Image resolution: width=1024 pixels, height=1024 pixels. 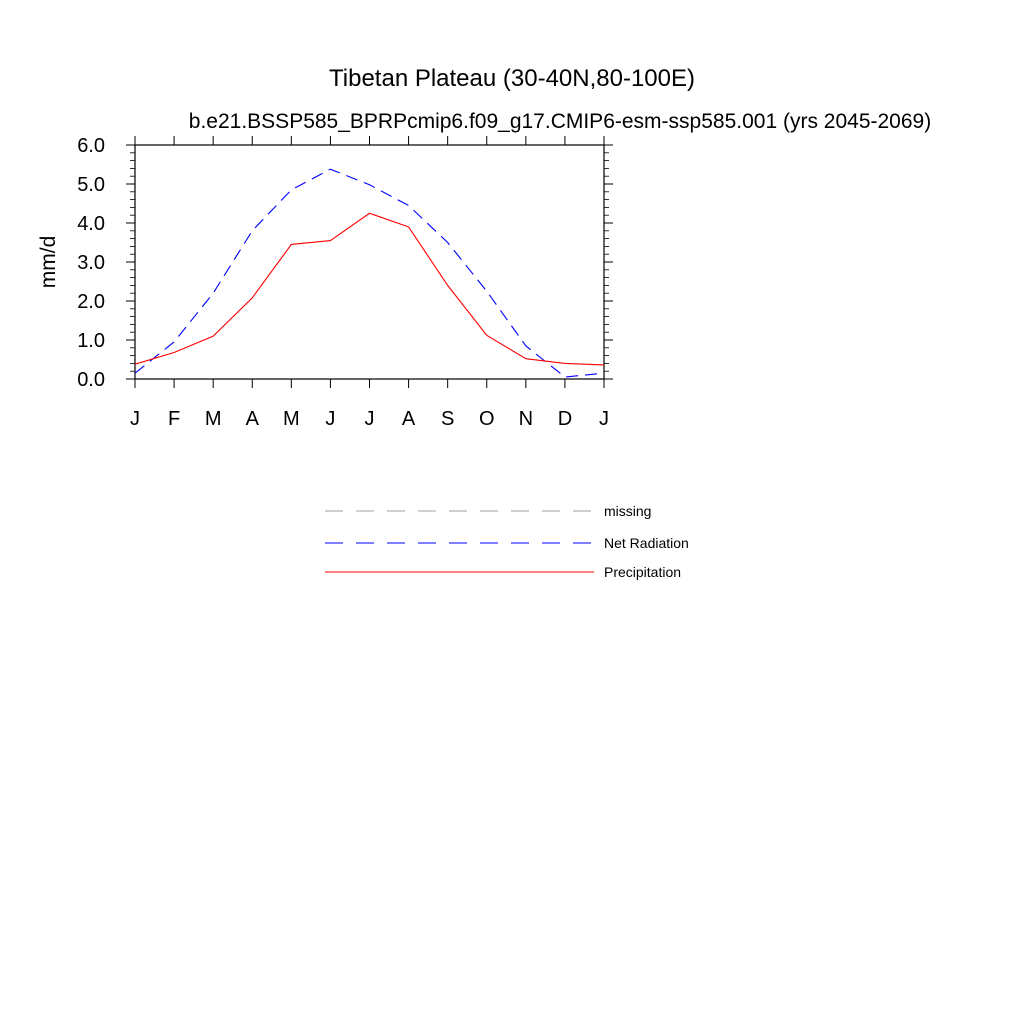 What do you see at coordinates (447, 419) in the screenshot?
I see `x-tick-label: S` at bounding box center [447, 419].